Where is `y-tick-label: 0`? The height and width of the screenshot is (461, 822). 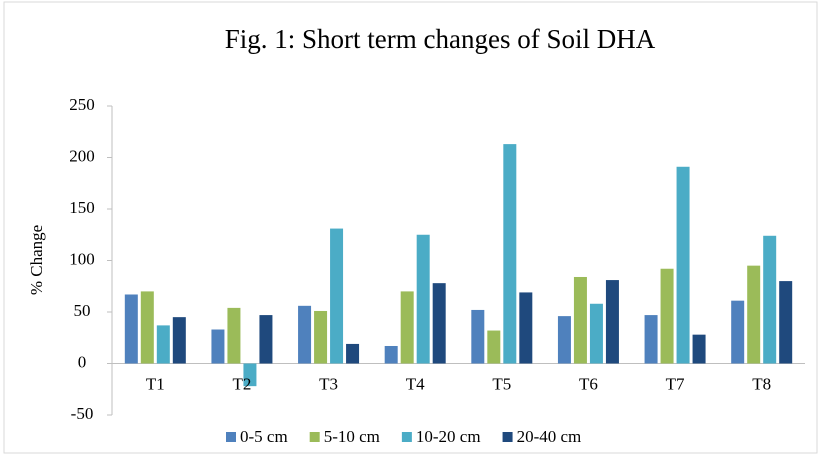 y-tick-label: 0 is located at coordinates (82, 361).